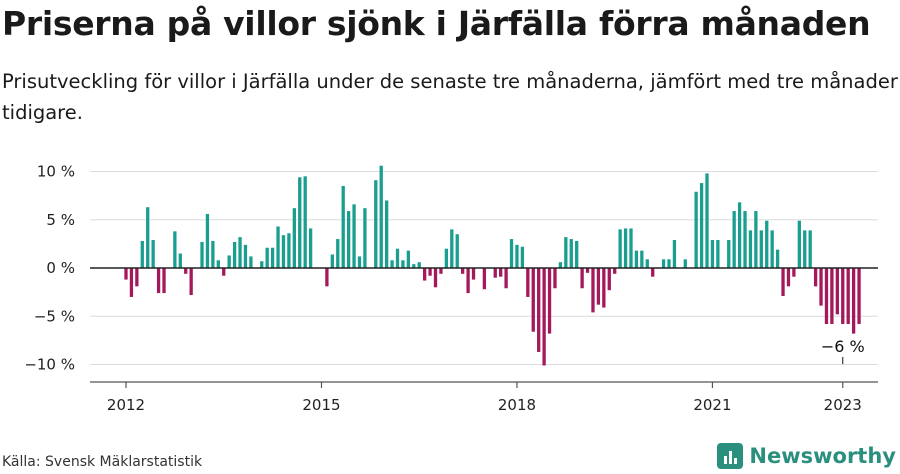 The width and height of the screenshot is (900, 474). I want to click on x-tick-label: 2018, so click(517, 405).